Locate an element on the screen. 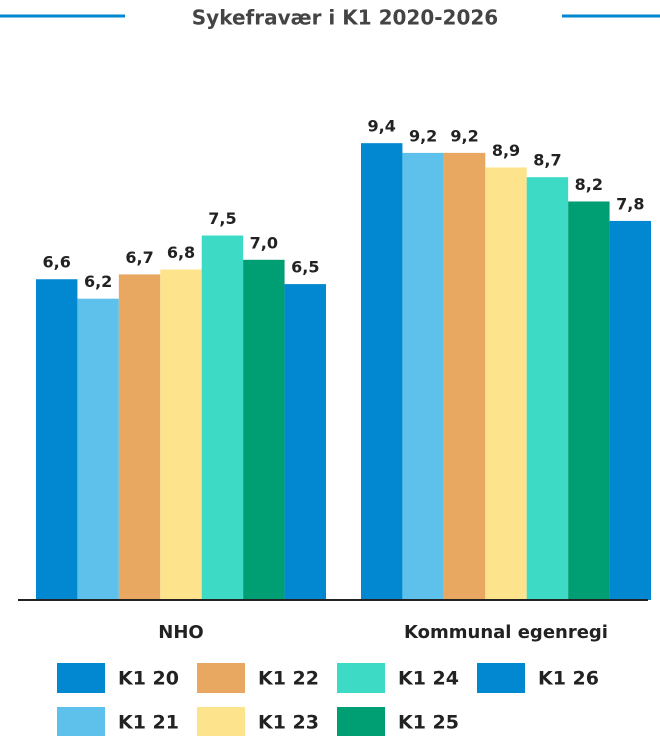 The height and width of the screenshot is (740, 660). chart-title: Sykefravær i K1 2020-2026 is located at coordinates (345, 18).